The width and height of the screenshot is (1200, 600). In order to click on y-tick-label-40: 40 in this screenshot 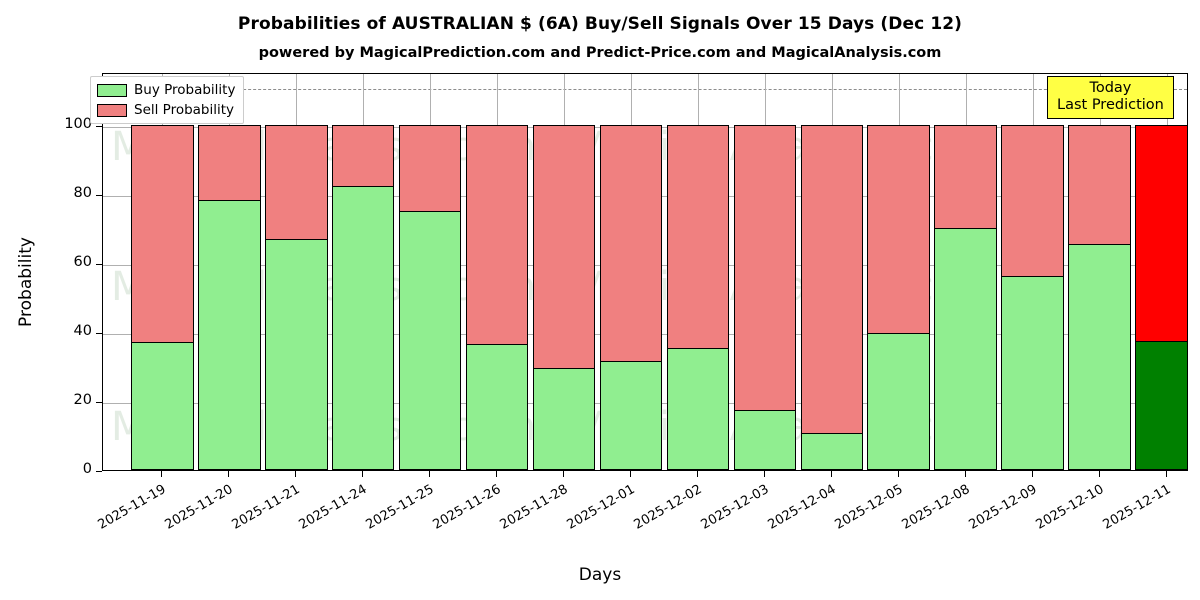, I will do `click(82, 330)`.